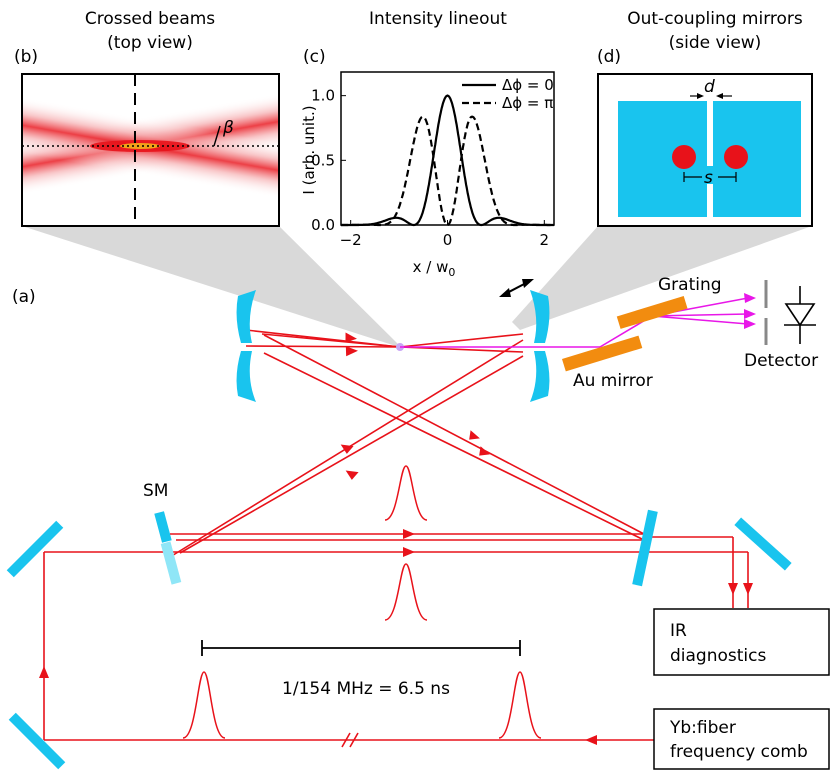 The image size is (837, 776). I want to click on flat-mirror-right, so click(645, 548).